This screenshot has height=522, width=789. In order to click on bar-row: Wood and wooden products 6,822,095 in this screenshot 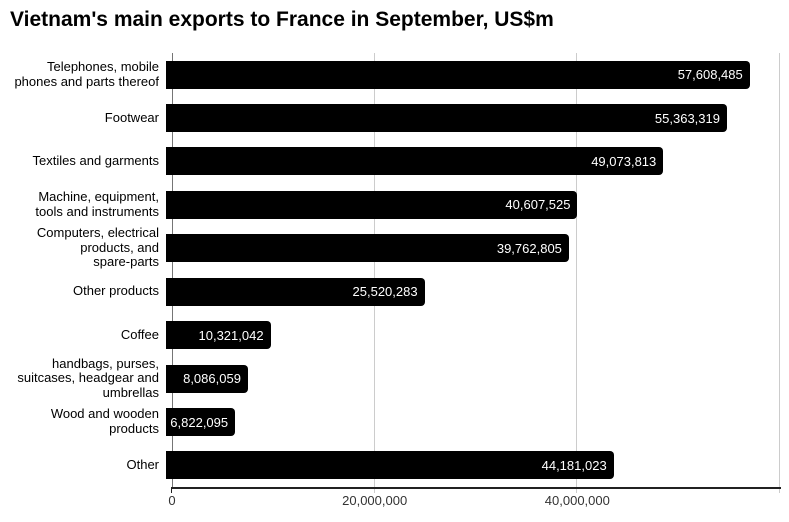, I will do `click(390, 421)`.